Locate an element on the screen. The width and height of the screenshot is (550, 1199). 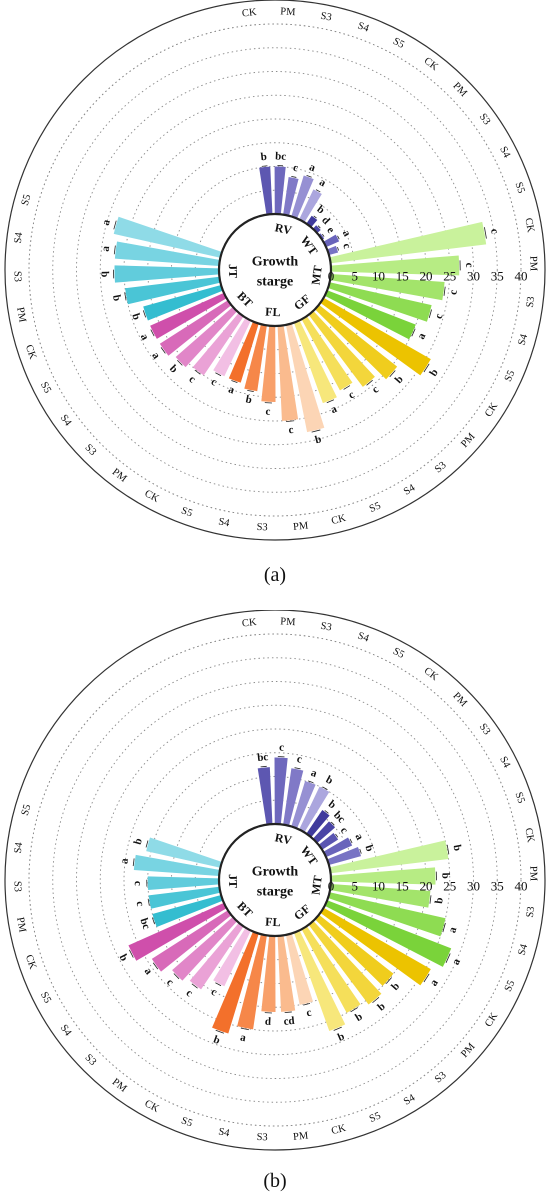
bar-WT-S4 is located at coordinates (331, 241).